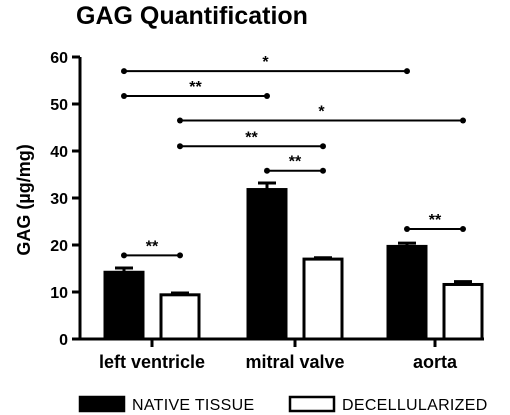  What do you see at coordinates (294, 362) in the screenshot?
I see `x-category-label: mitral valve` at bounding box center [294, 362].